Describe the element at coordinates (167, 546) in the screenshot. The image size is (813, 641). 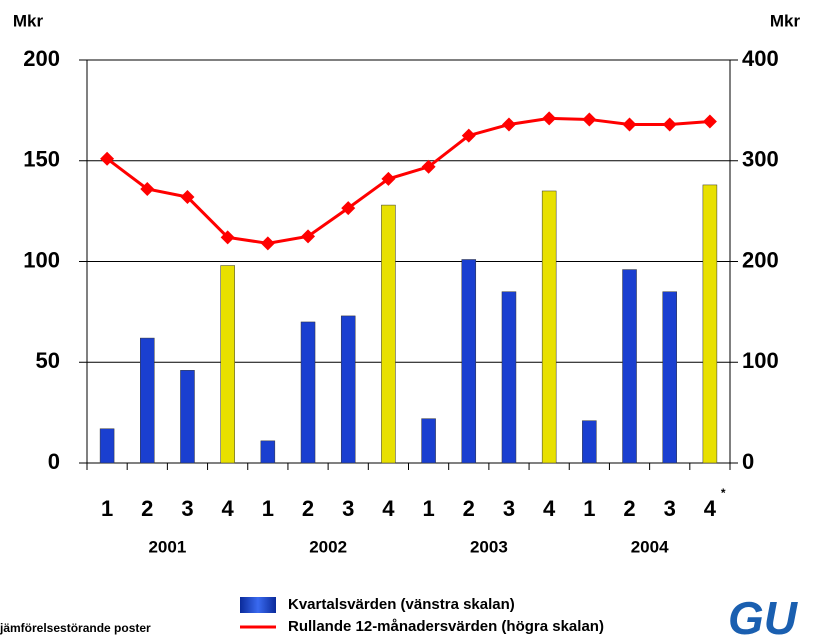
I see `year-label: 2001` at that location.